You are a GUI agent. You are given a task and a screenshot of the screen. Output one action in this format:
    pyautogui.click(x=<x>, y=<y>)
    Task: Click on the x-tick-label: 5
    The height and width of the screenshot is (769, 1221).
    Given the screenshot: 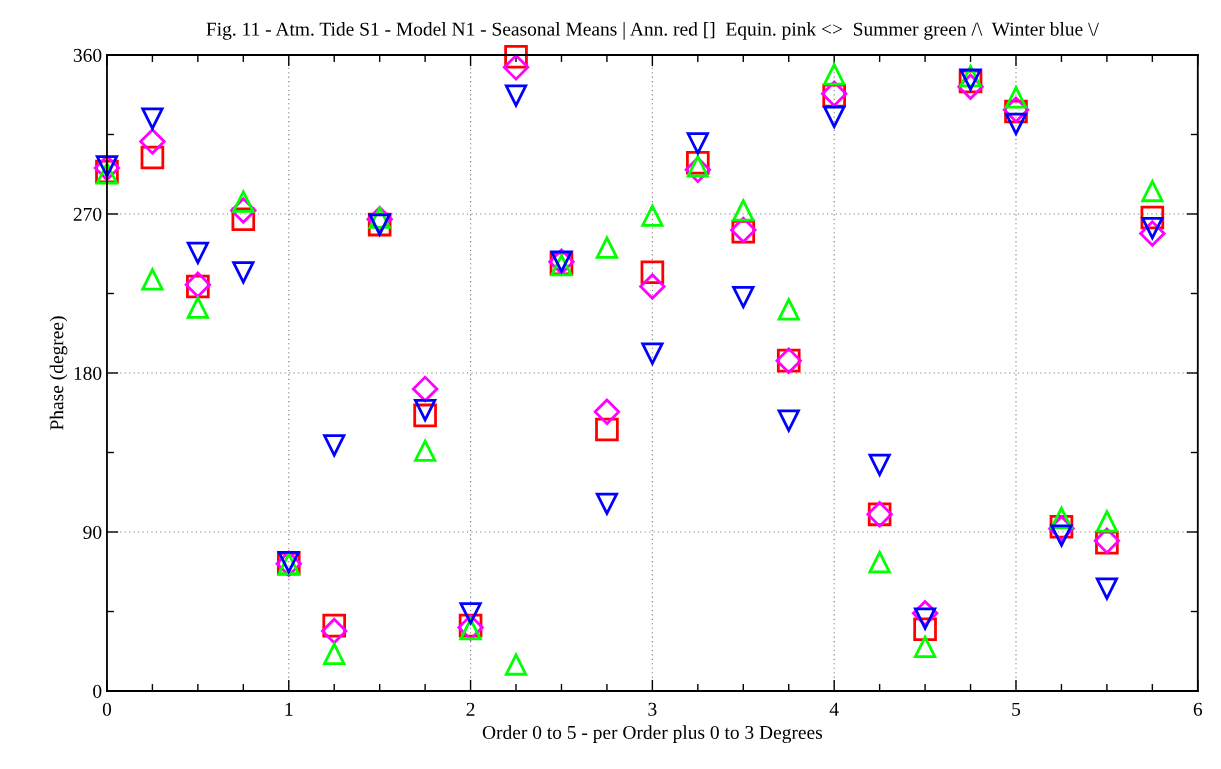 What is the action you would take?
    pyautogui.click(x=1016, y=709)
    